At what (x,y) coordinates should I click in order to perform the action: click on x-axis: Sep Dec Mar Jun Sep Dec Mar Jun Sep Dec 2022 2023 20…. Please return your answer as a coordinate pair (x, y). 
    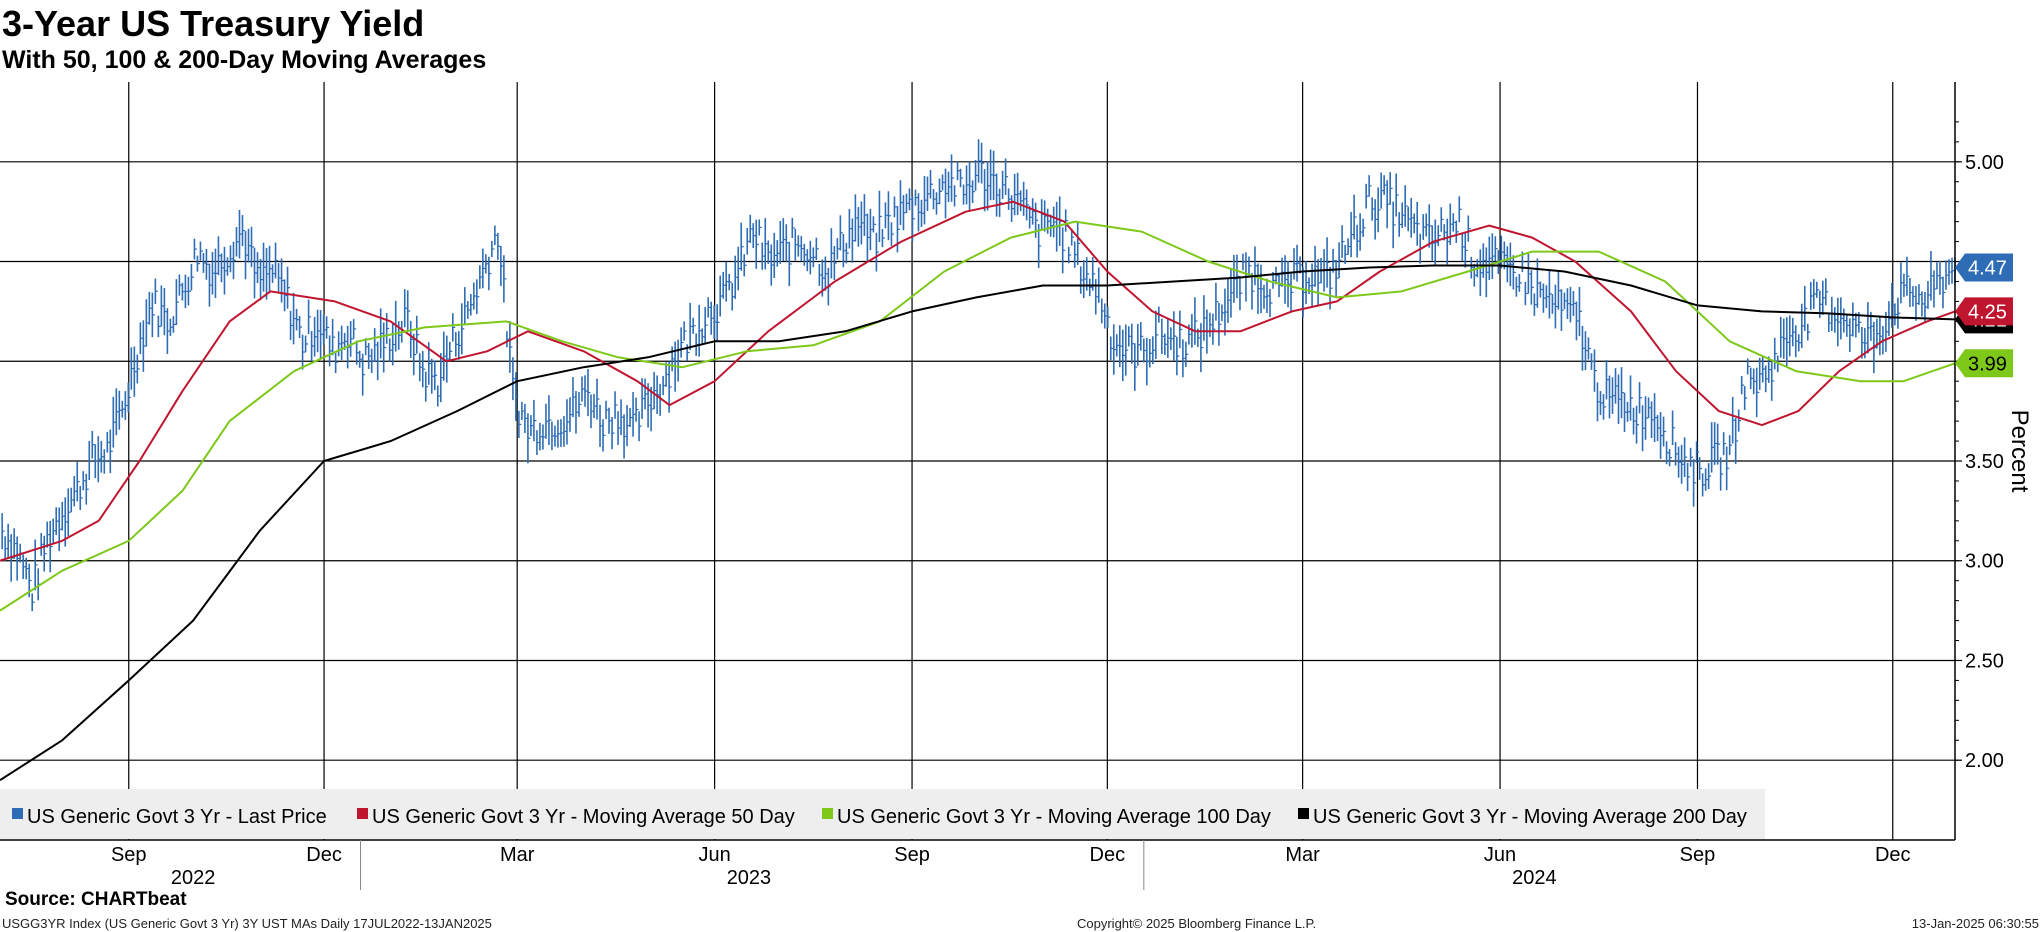
    Looking at the image, I should click on (1011, 865).